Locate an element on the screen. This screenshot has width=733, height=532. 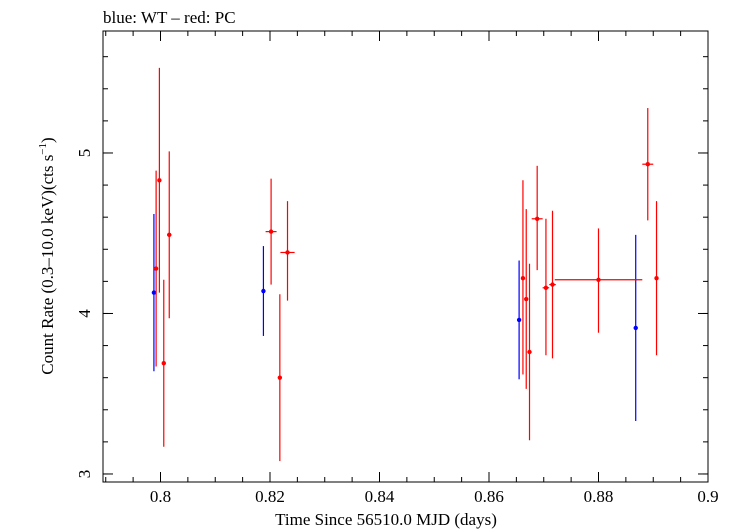
y-axis-label-exponent: −1 is located at coordinates (43, 149).